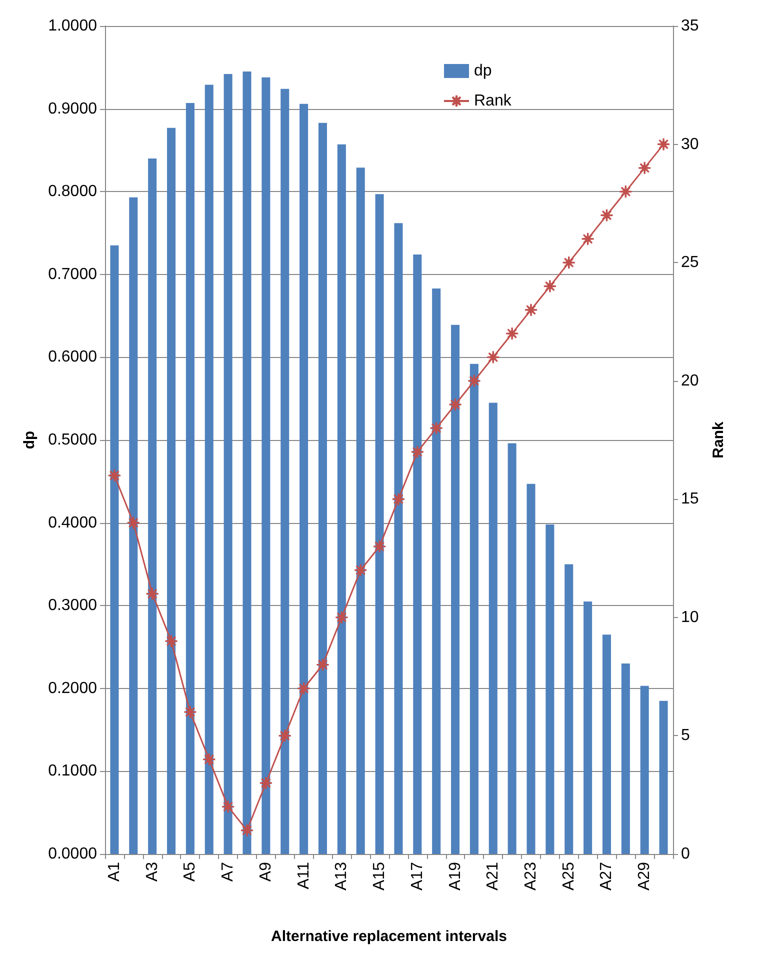  What do you see at coordinates (685, 735) in the screenshot?
I see `y2-tick-label: 5` at bounding box center [685, 735].